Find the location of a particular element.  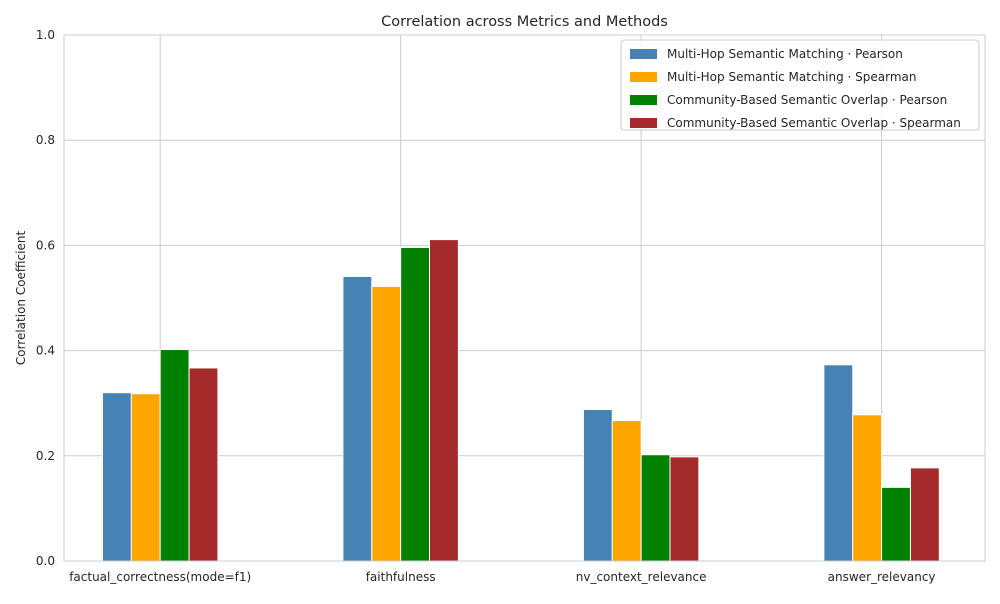

legend-label: Multi-Hop Semantic Matching · Spearman is located at coordinates (792, 77).